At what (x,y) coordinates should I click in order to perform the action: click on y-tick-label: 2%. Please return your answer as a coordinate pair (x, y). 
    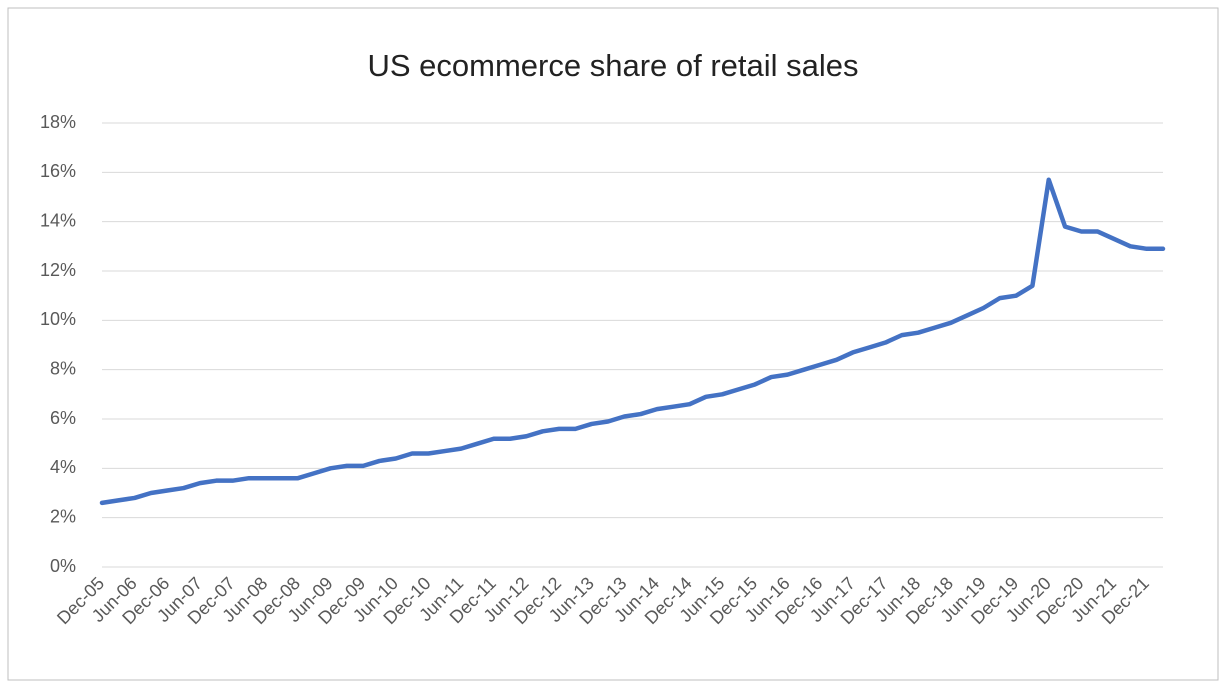
    Looking at the image, I should click on (63, 516).